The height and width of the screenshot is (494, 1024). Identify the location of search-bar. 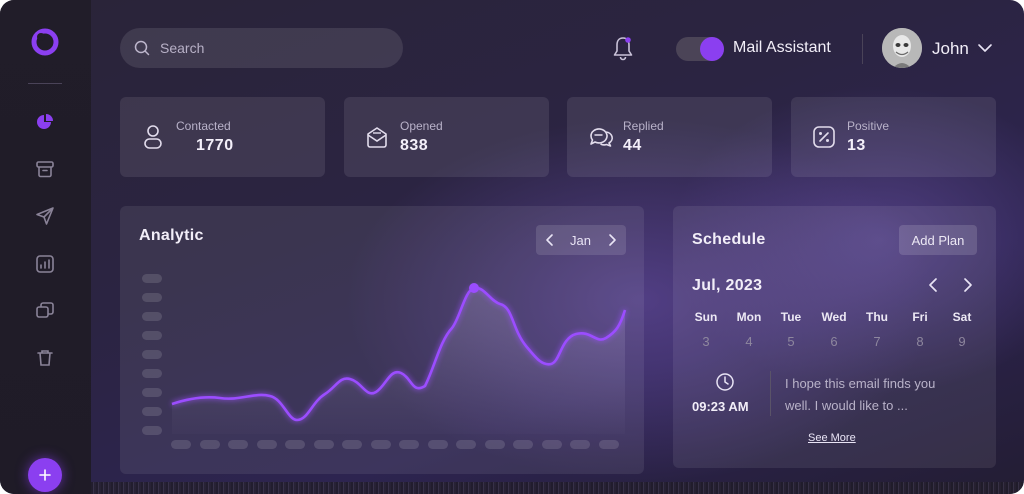
(261, 48).